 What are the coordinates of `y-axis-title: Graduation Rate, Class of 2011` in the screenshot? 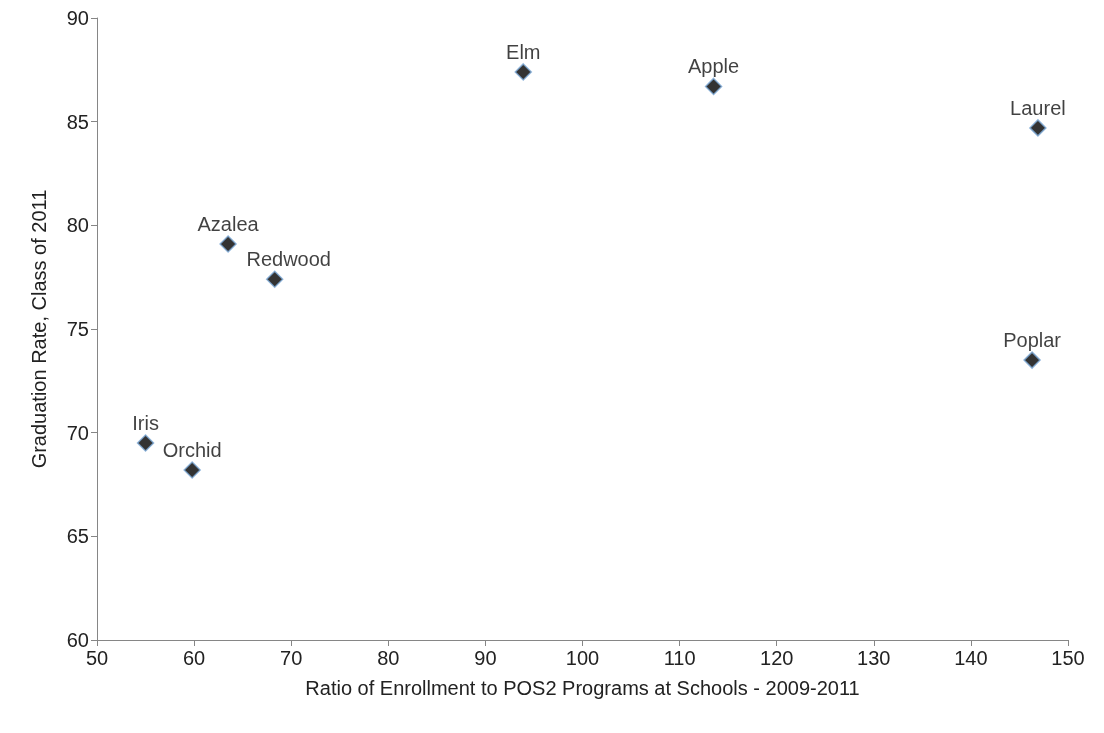 It's located at (39, 329).